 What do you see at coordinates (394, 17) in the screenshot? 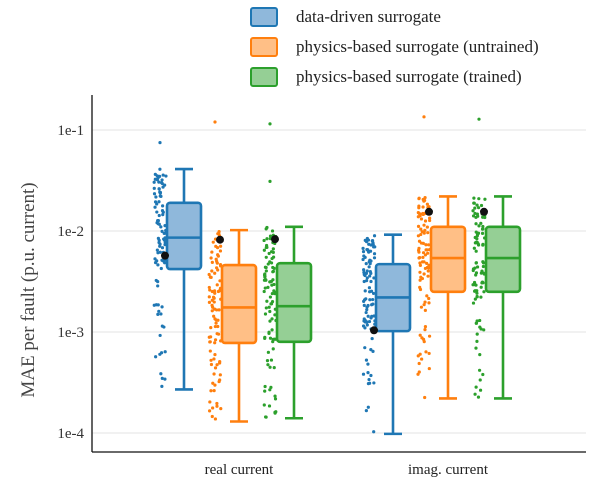
I see `legend-item-data-driven: data-driven surrogate` at bounding box center [394, 17].